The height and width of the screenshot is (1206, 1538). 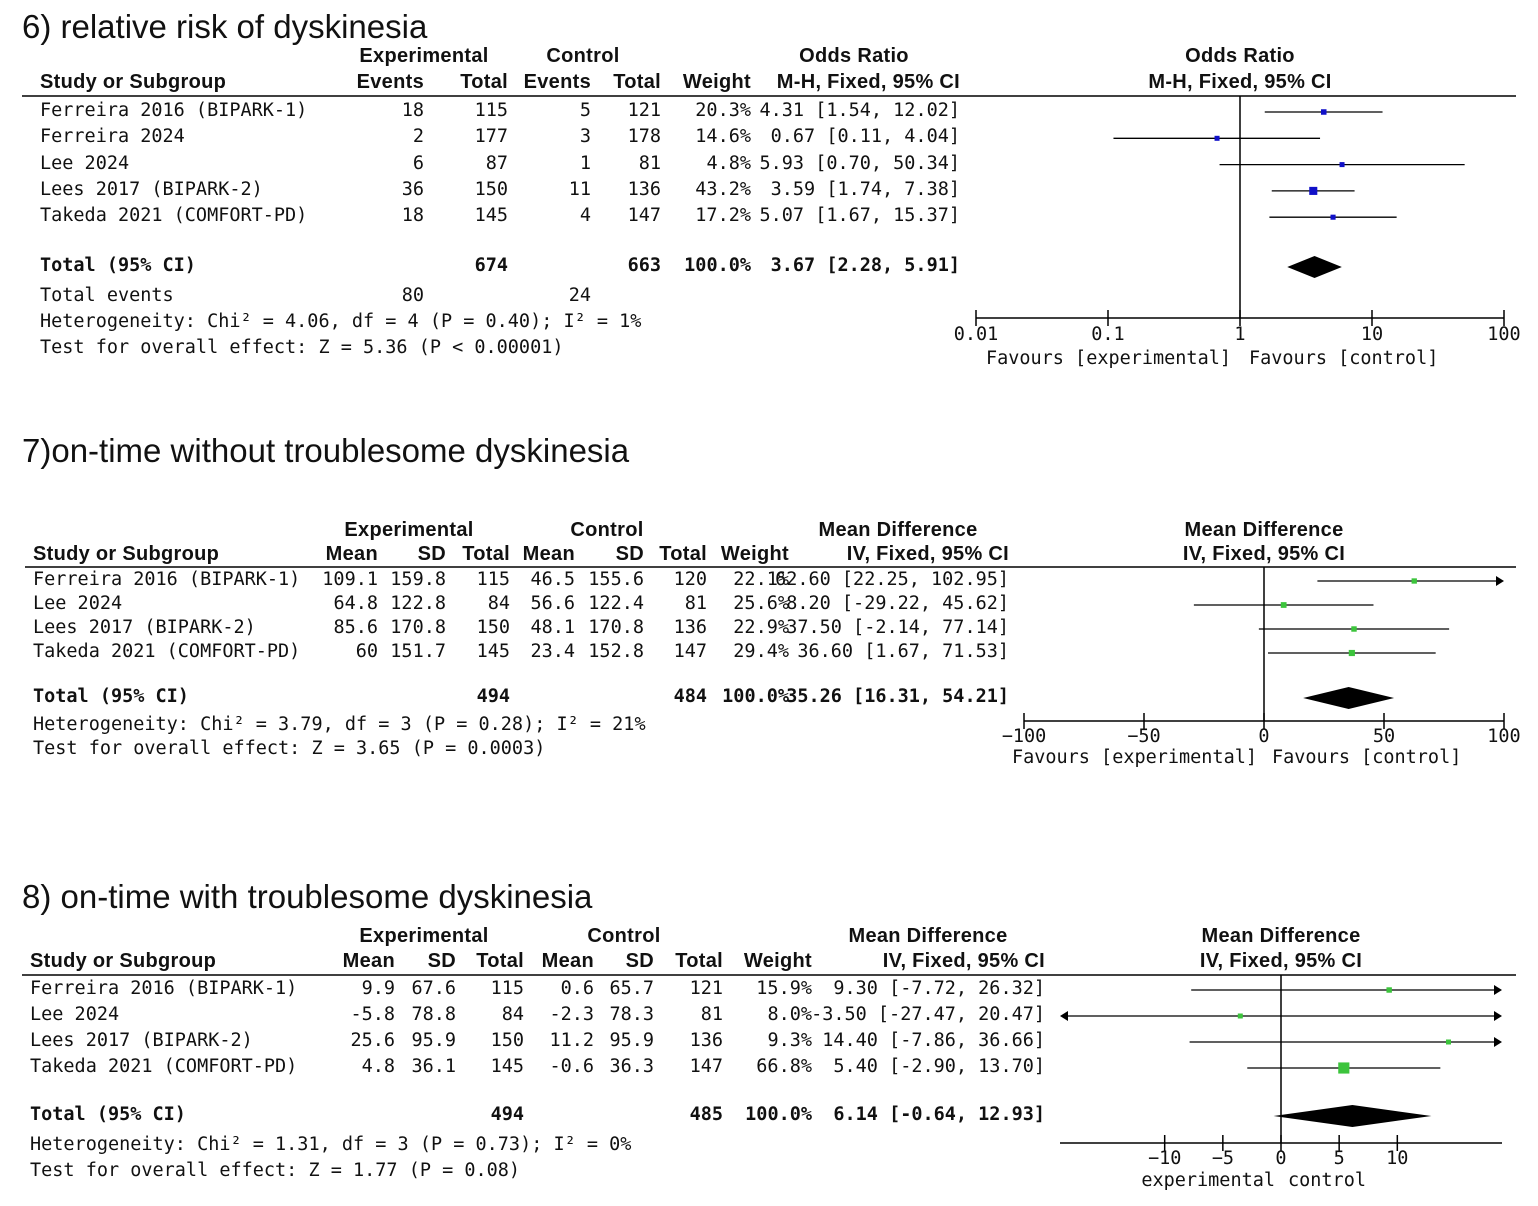 What do you see at coordinates (1504, 736) in the screenshot?
I see `x-tick-label: 100` at bounding box center [1504, 736].